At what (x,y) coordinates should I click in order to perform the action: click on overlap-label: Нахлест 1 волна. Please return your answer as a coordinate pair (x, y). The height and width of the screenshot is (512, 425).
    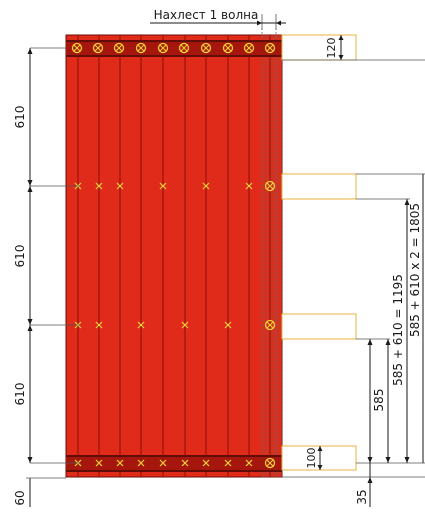
    Looking at the image, I should click on (206, 15).